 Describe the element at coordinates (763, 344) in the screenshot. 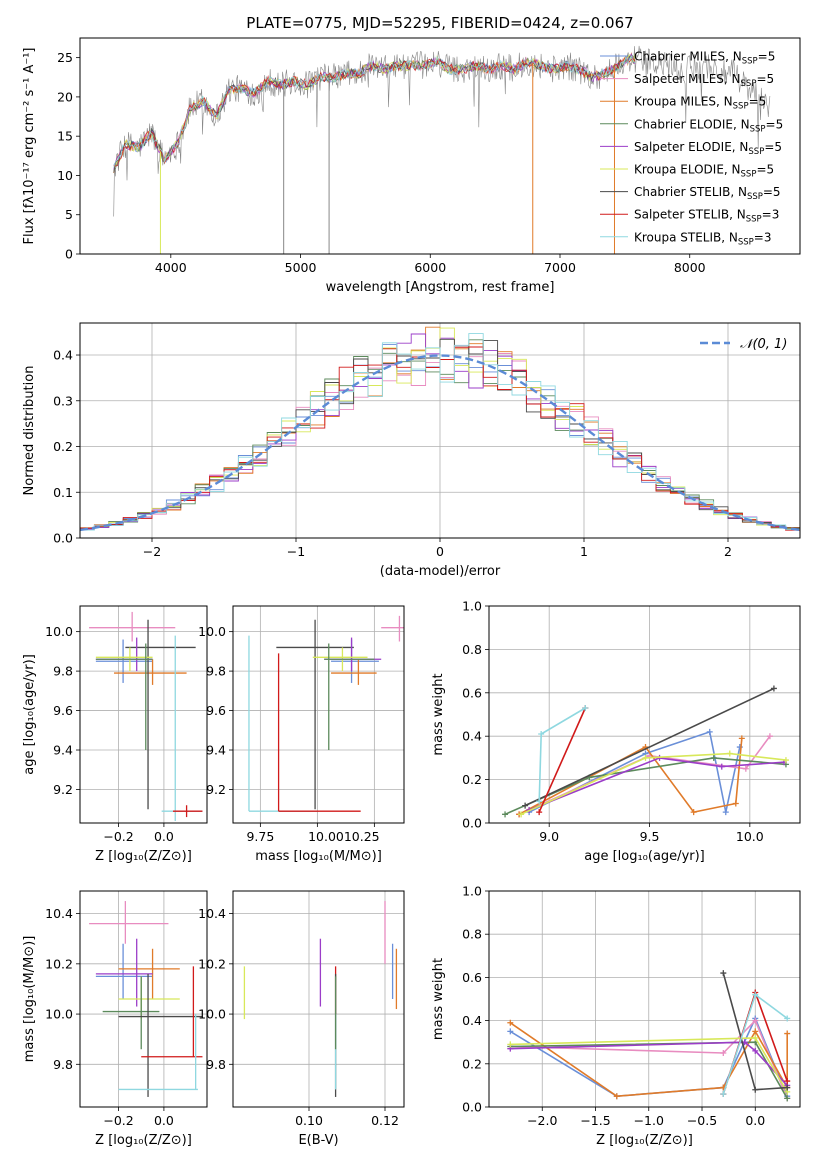

I see `legend-label: 𝒩(0, 1)` at that location.